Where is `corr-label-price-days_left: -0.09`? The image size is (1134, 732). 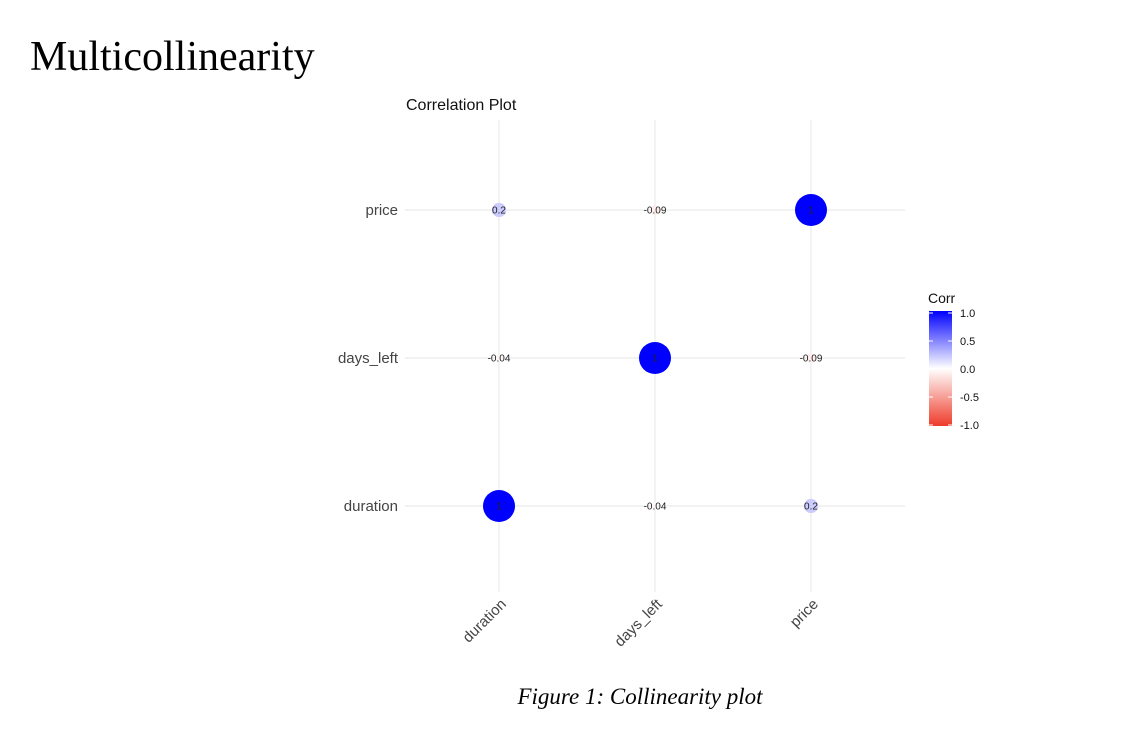
corr-label-price-days_left: -0.09 is located at coordinates (655, 211).